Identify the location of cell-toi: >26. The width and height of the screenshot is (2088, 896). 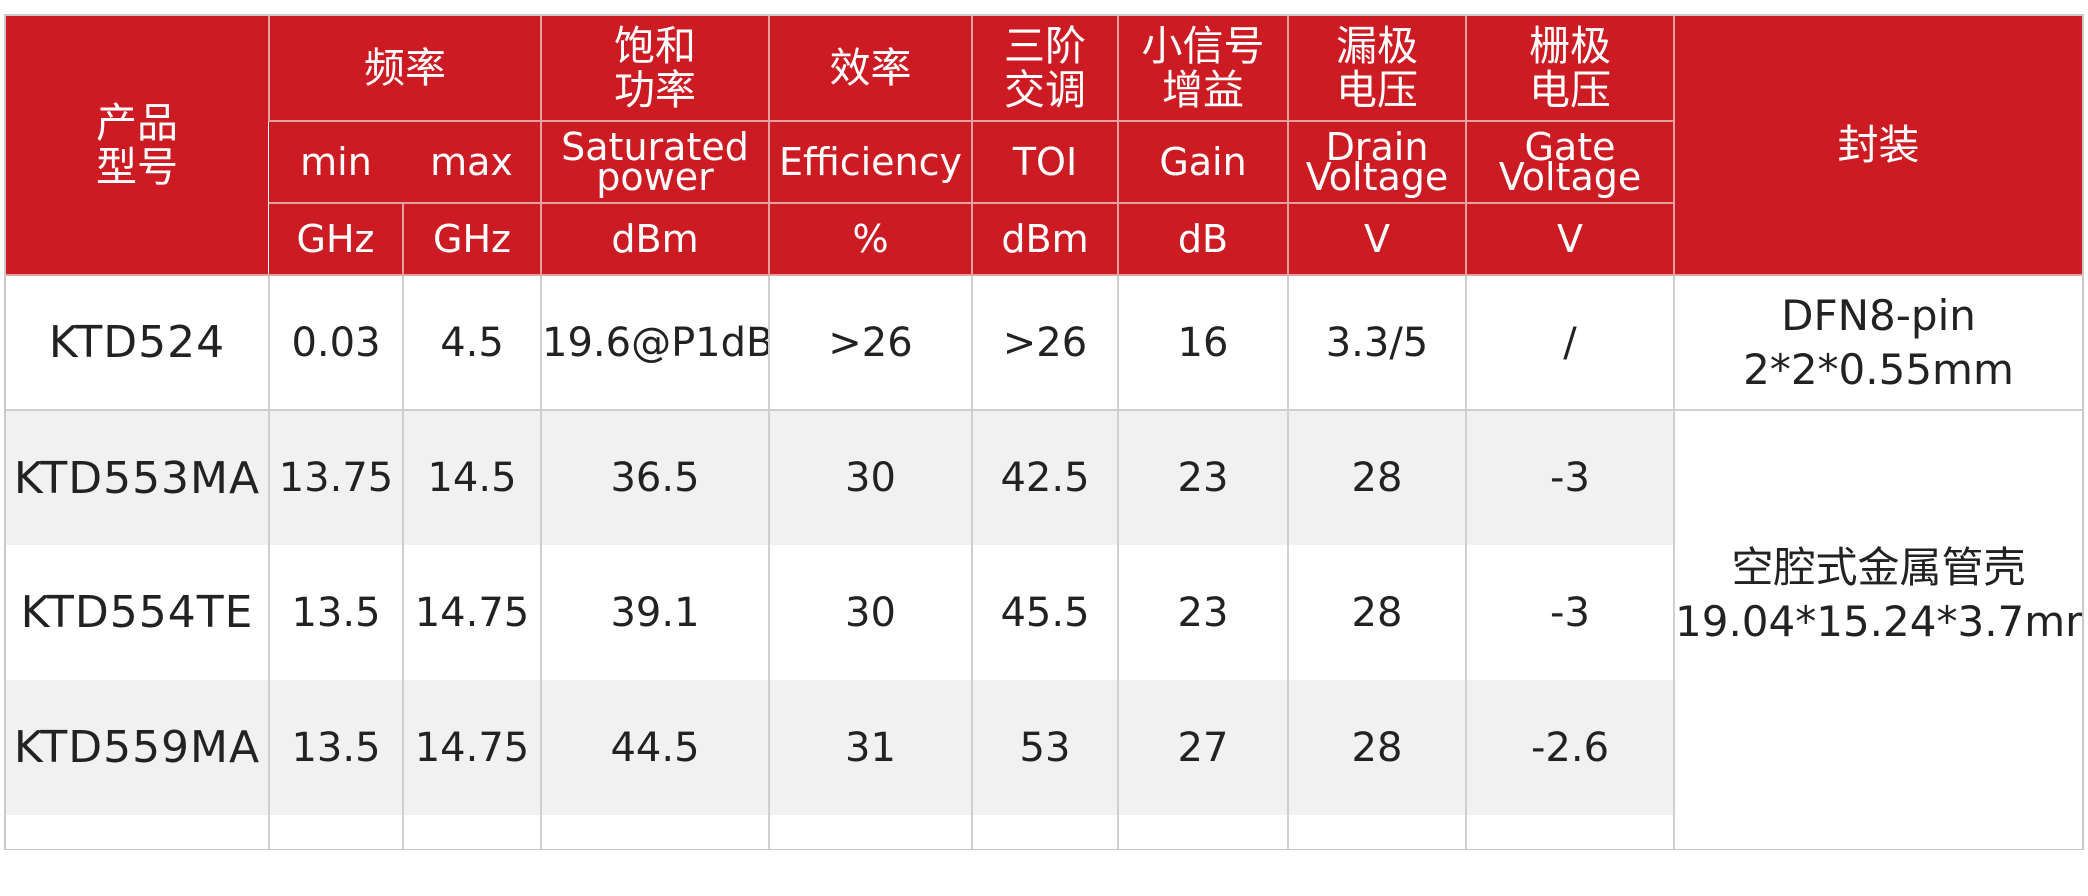
(1044, 343).